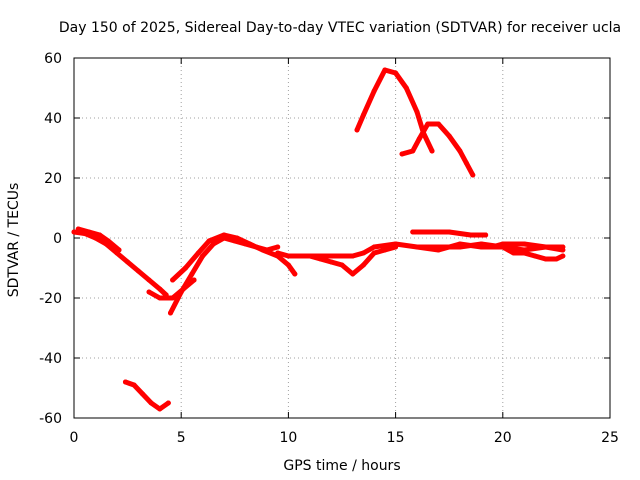 This screenshot has height=480, width=640. What do you see at coordinates (396, 438) in the screenshot?
I see `x-tick-label: 15` at bounding box center [396, 438].